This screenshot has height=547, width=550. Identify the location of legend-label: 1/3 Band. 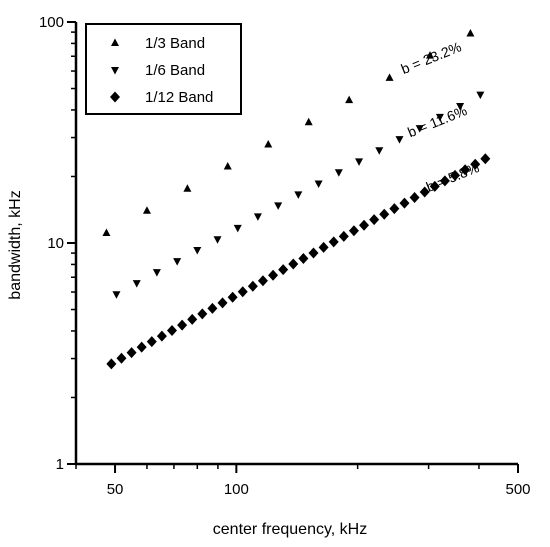
(175, 43).